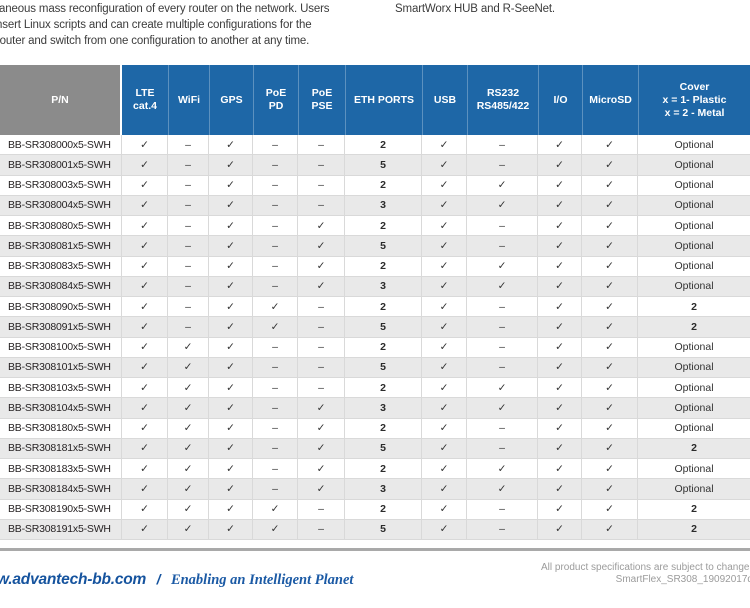 The image size is (750, 608). I want to click on cell-pn: BB-SR308183x5-SWH, so click(61, 469).